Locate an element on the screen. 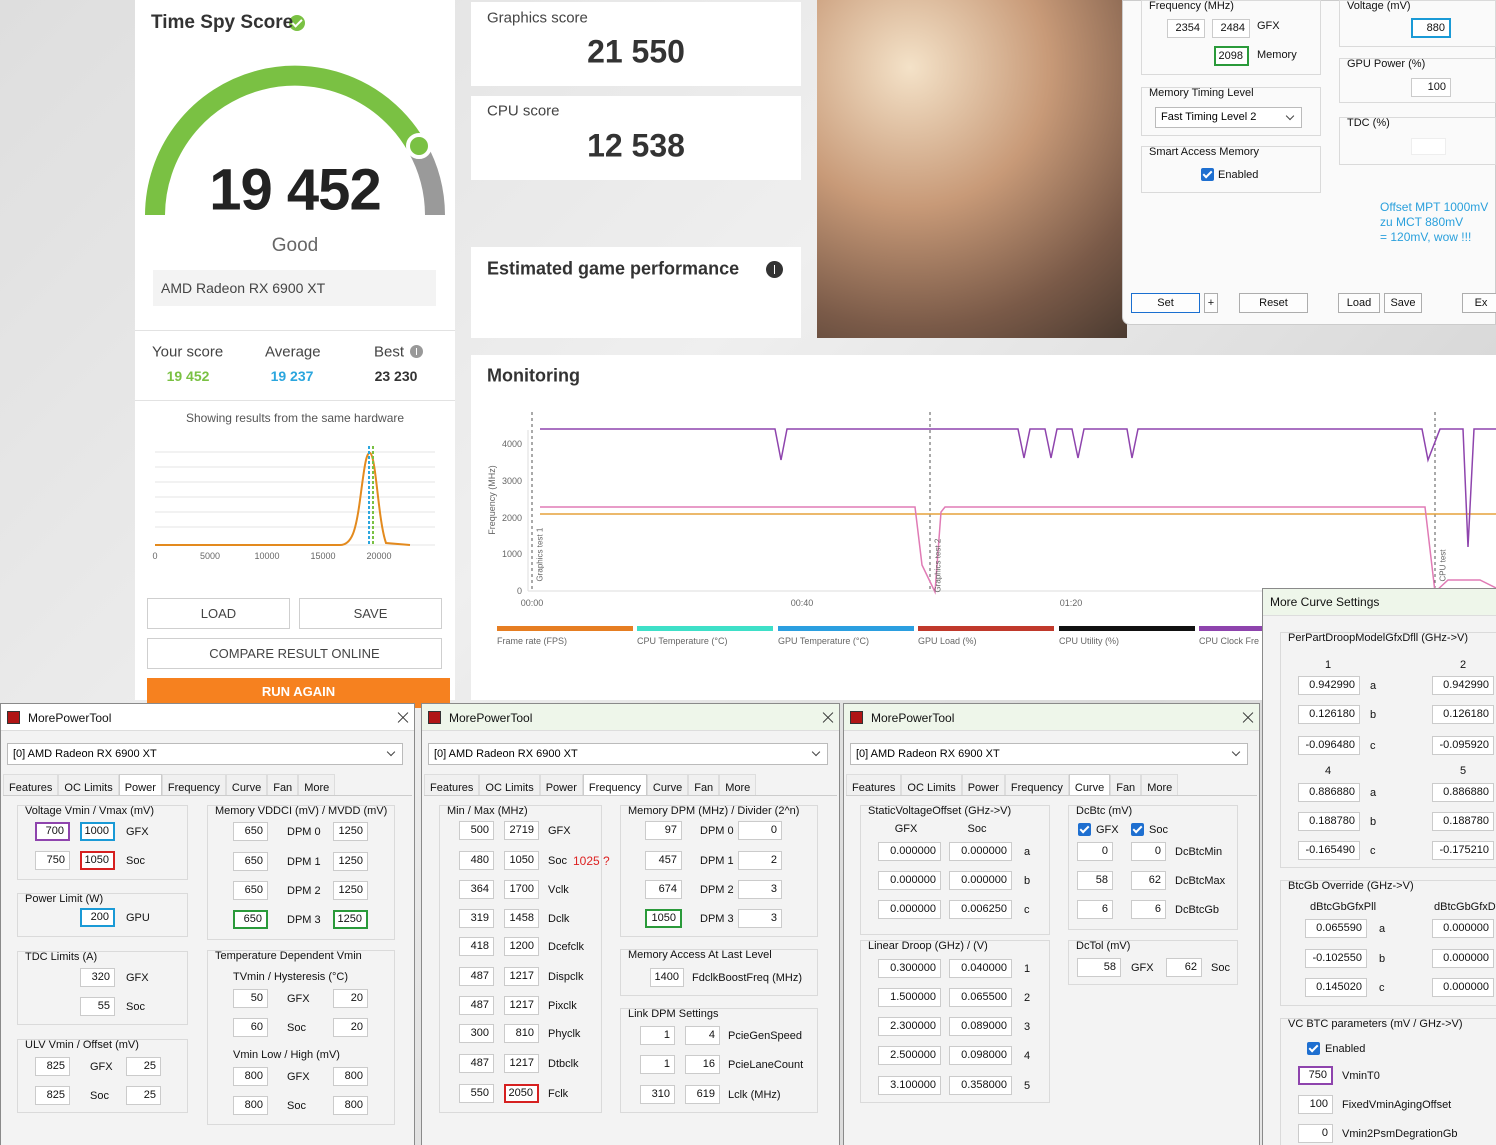 The width and height of the screenshot is (1496, 1145). input-field: 2.300000 is located at coordinates (909, 1026).